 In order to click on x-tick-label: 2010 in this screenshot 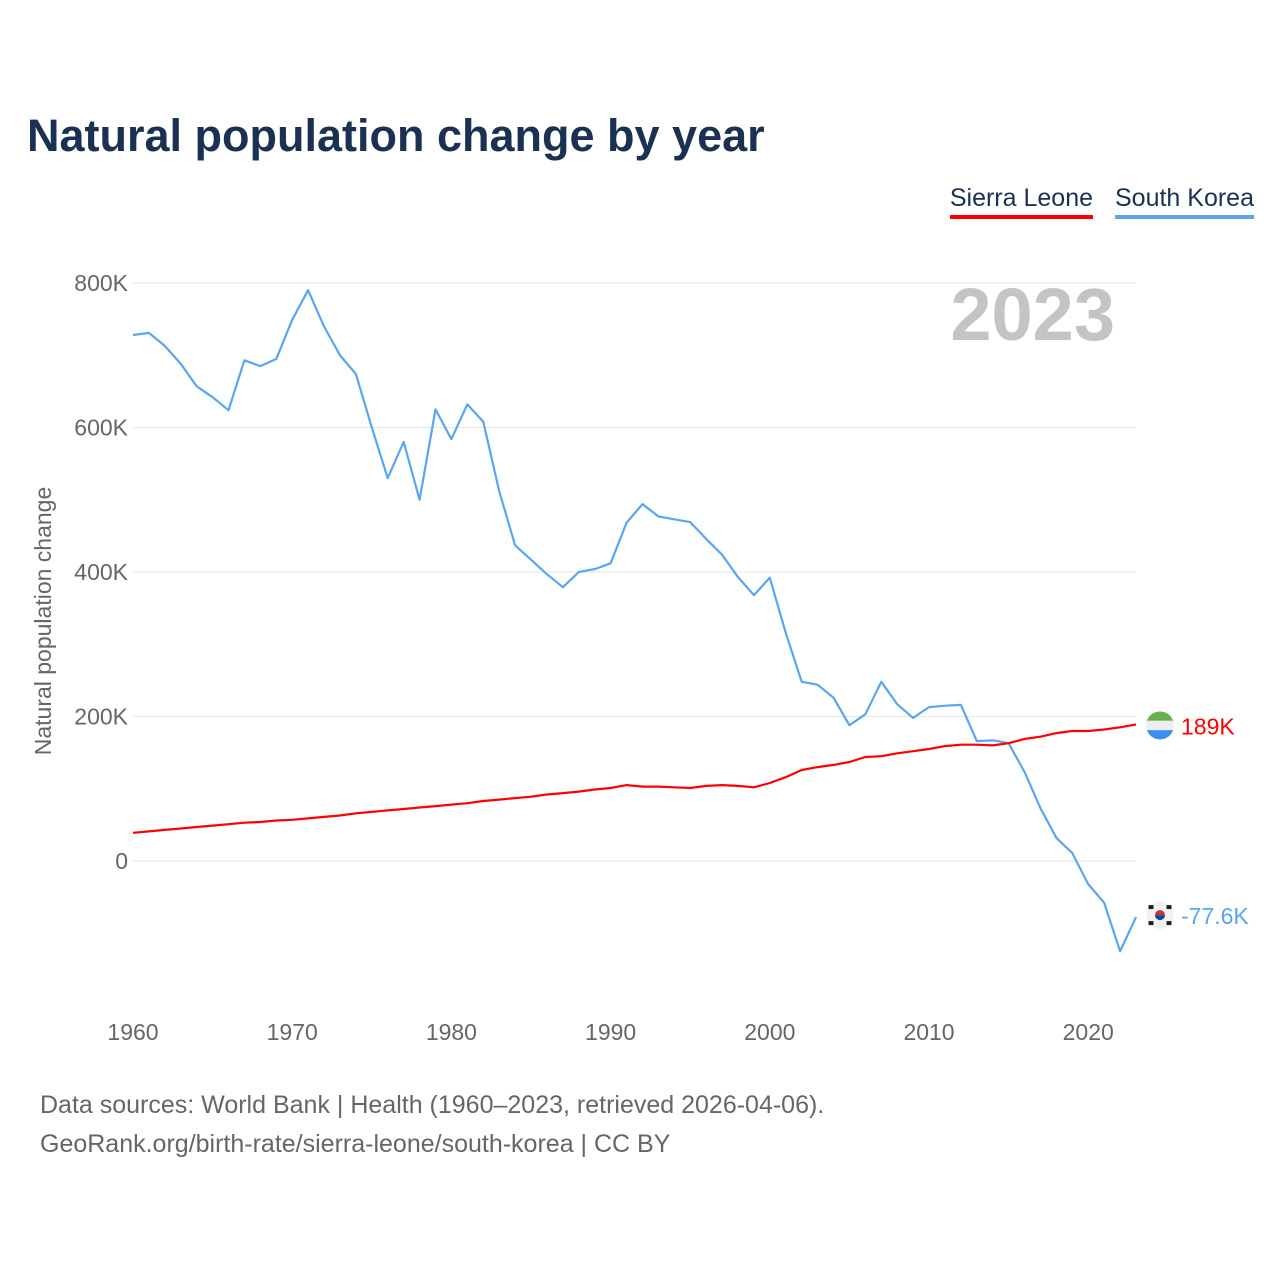, I will do `click(928, 1032)`.